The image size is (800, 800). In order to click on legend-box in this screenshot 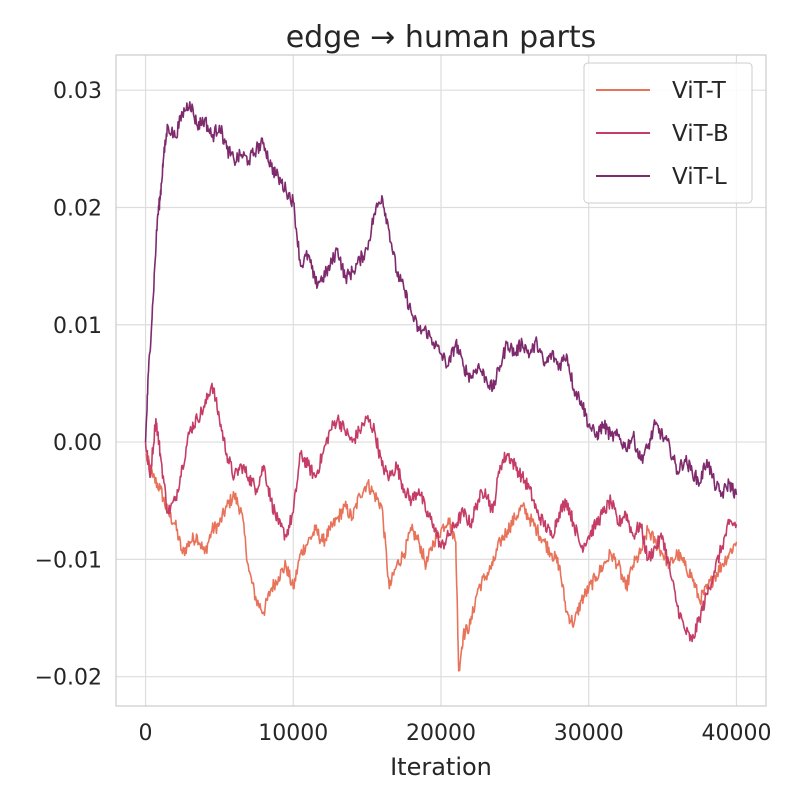, I will do `click(668, 133)`.